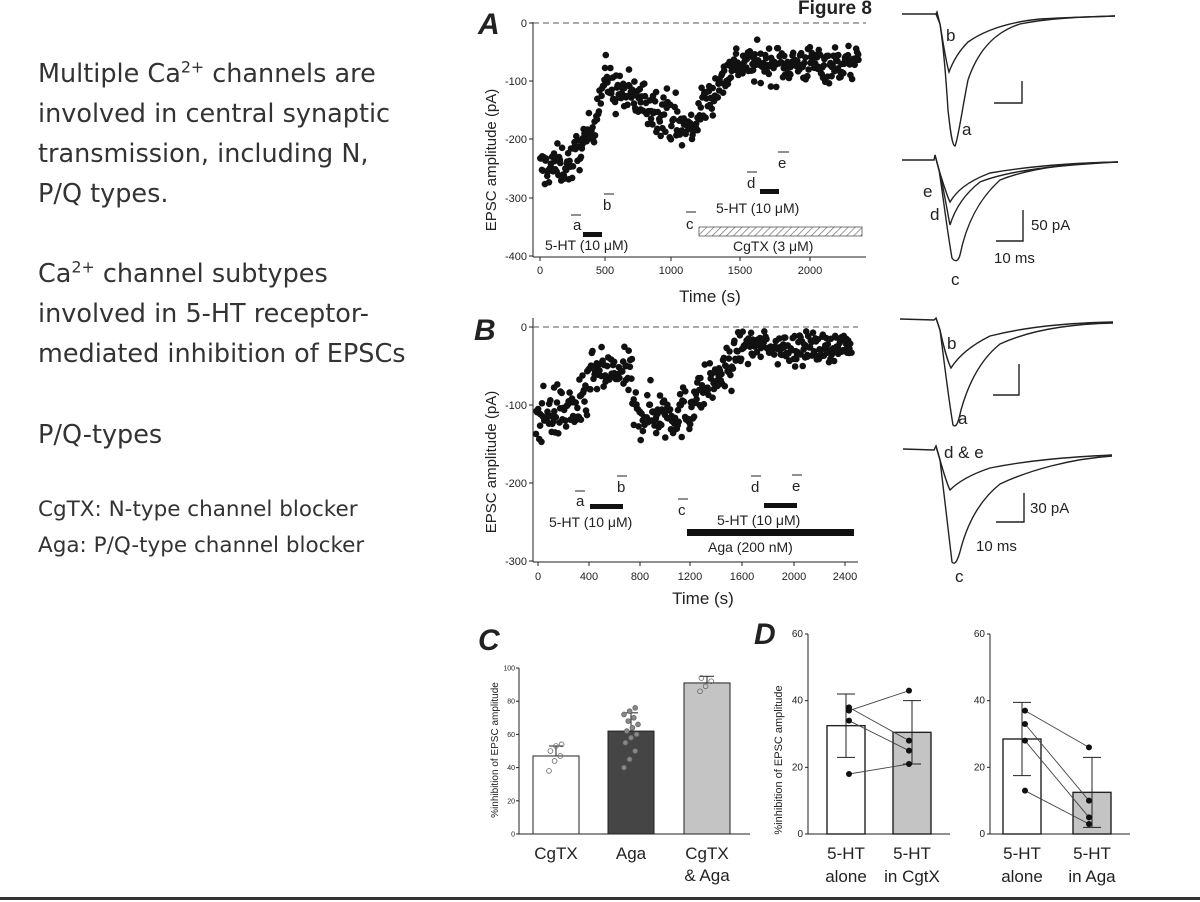 This screenshot has width=1200, height=902. What do you see at coordinates (1026, 190) in the screenshot?
I see `trace-a2-d` at bounding box center [1026, 190].